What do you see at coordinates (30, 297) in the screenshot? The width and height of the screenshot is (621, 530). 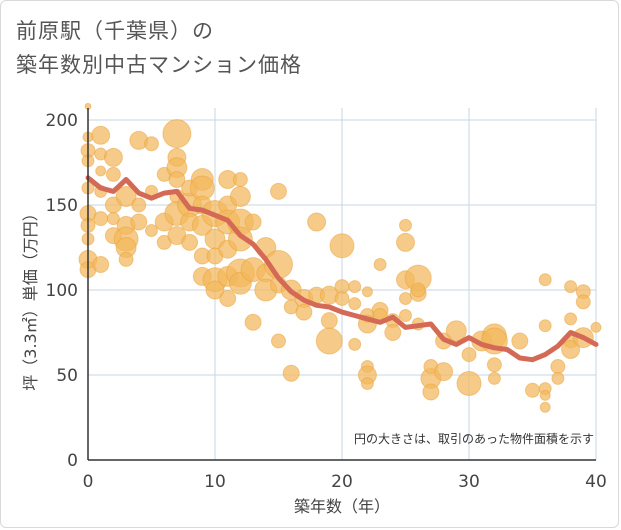 I see `y-axis-label: 坪（3.3㎡）単価（万円）` at bounding box center [30, 297].